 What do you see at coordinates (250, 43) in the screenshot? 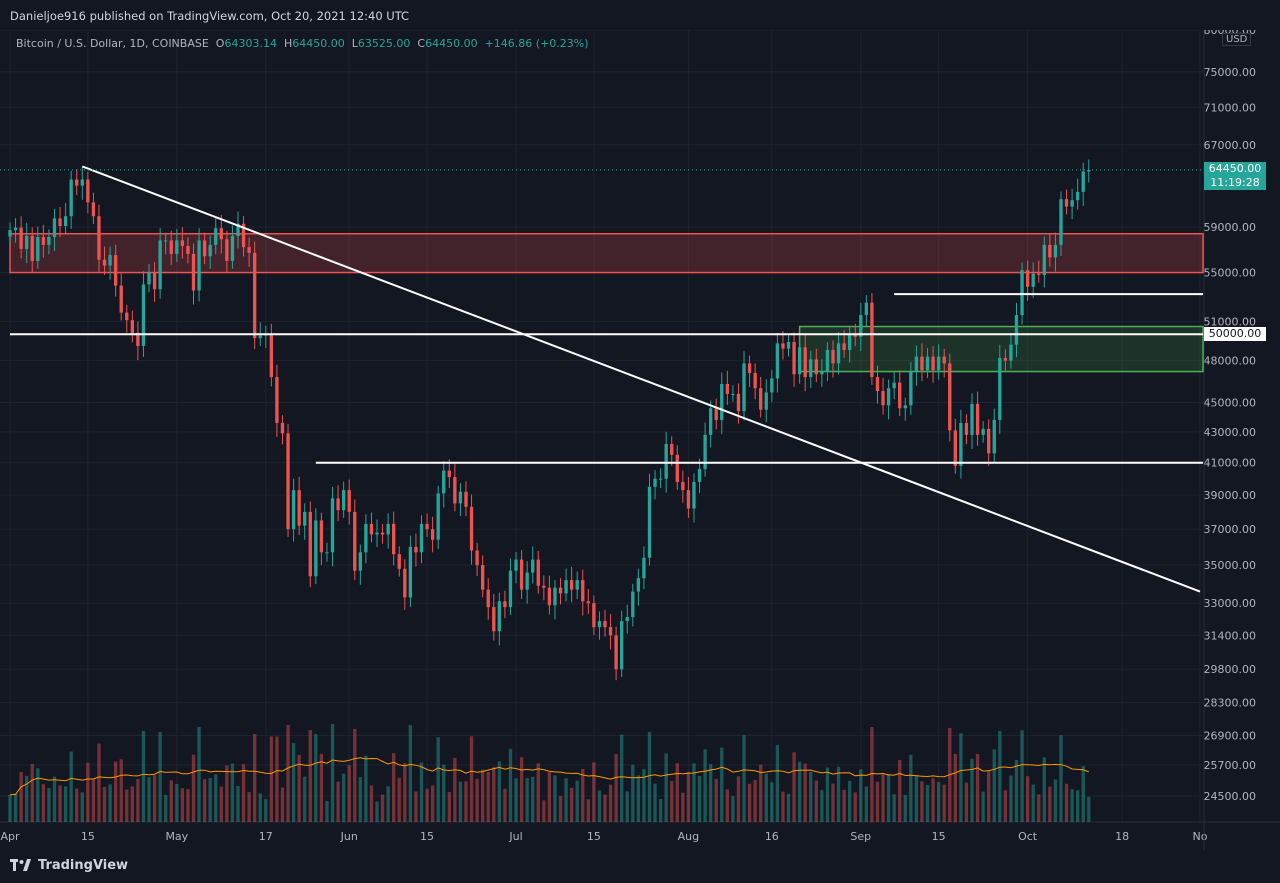
I see `open-value: 64303.14` at bounding box center [250, 43].